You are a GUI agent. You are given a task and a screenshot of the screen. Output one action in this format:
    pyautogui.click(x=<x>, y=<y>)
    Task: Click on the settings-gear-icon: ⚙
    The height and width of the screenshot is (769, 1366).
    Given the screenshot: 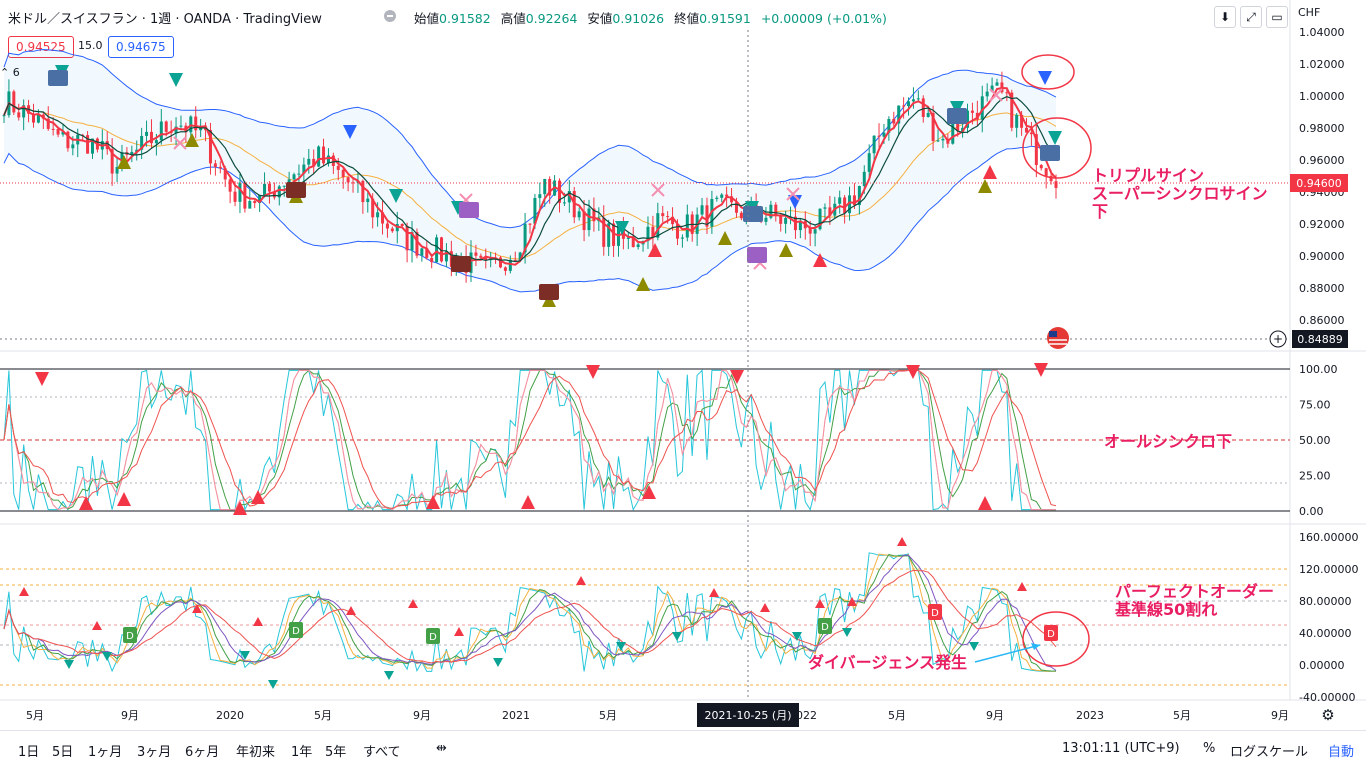 What is the action you would take?
    pyautogui.click(x=1327, y=715)
    